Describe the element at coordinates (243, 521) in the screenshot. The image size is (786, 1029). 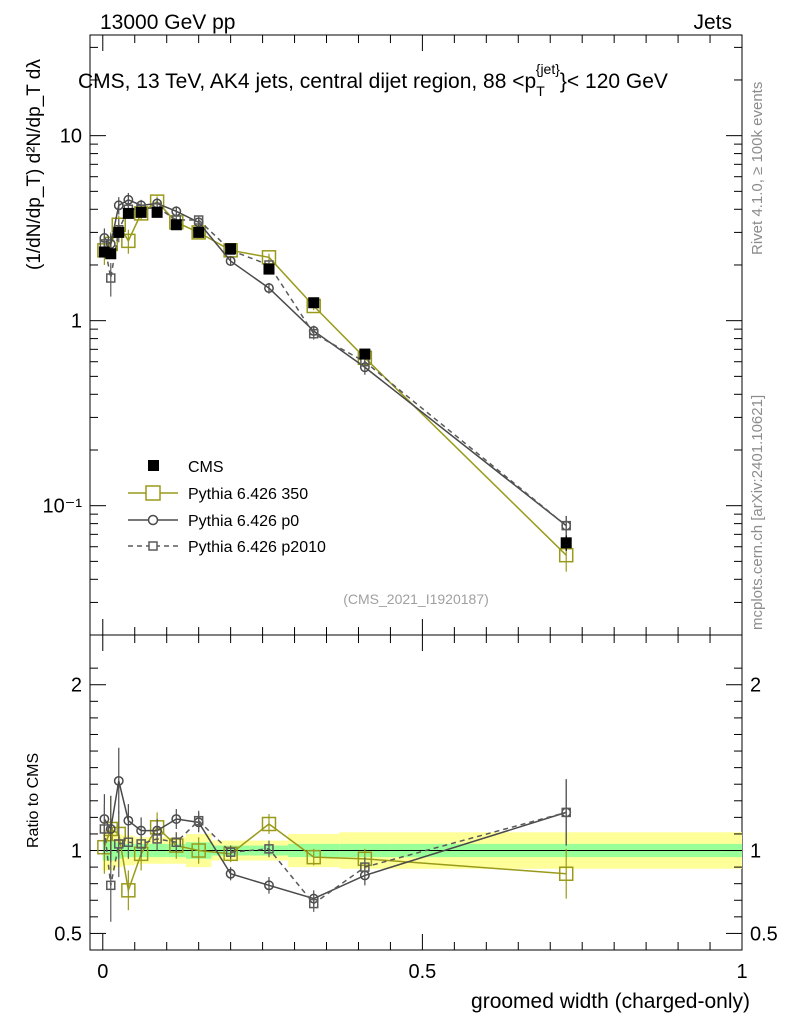
I see `legend-label-pythia-p0: Pythia 6.426 p0` at that location.